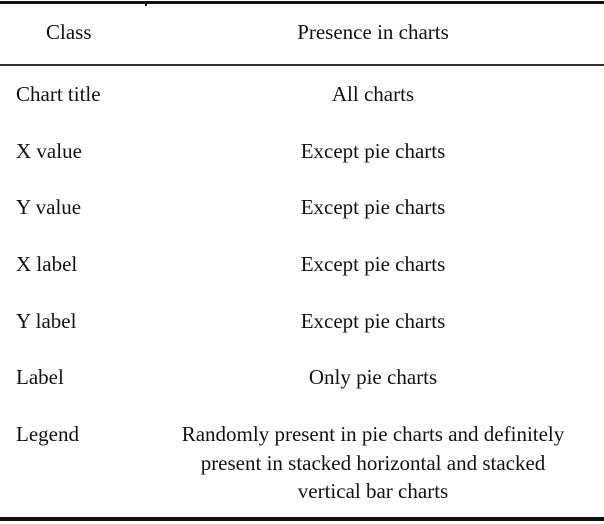  Describe the element at coordinates (69, 32) in the screenshot. I see `header-class: Class` at that location.